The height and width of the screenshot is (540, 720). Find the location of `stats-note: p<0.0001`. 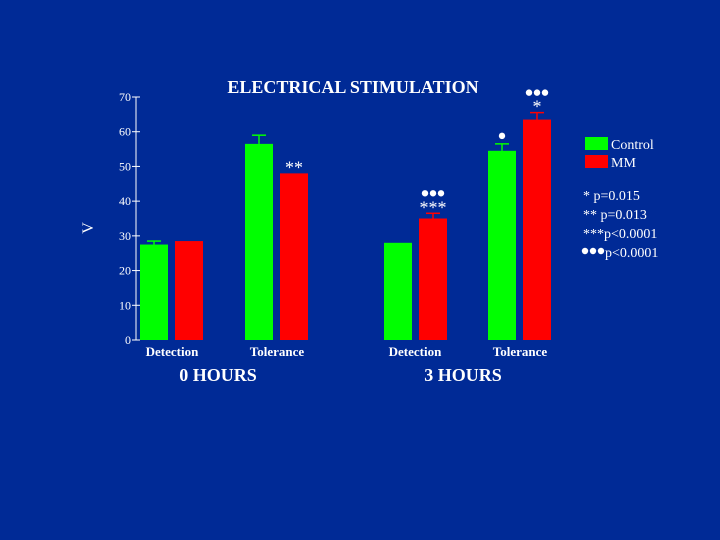

stats-note: p<0.0001 is located at coordinates (631, 253).